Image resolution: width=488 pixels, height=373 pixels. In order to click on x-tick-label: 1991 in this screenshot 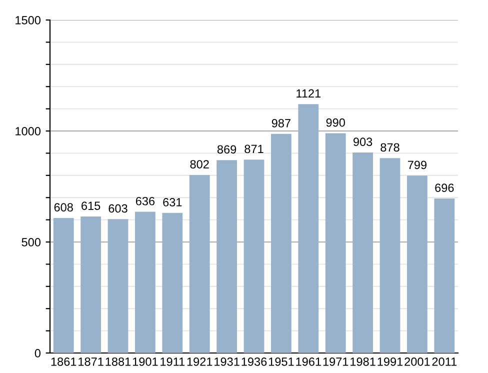, I will do `click(390, 361)`.